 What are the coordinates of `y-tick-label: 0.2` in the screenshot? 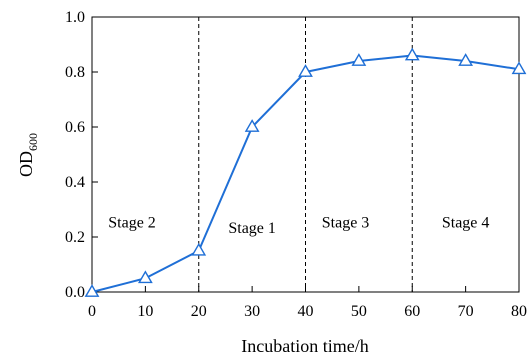 It's located at (75, 237).